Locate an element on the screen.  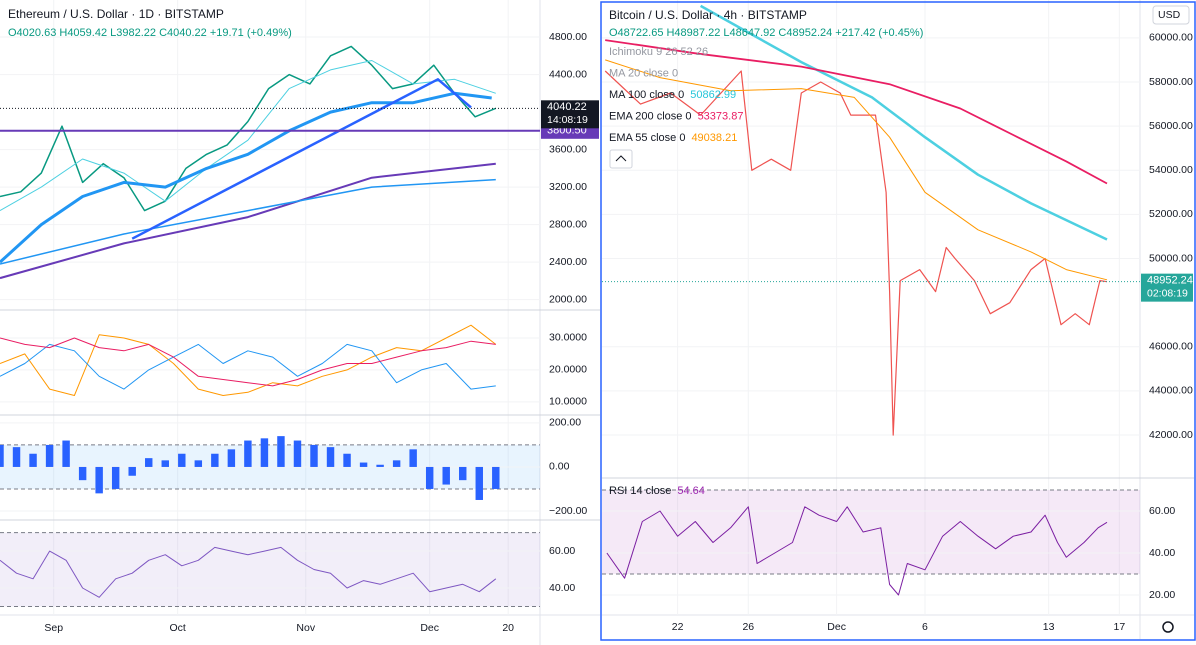
settings-icon is located at coordinates (1168, 627).